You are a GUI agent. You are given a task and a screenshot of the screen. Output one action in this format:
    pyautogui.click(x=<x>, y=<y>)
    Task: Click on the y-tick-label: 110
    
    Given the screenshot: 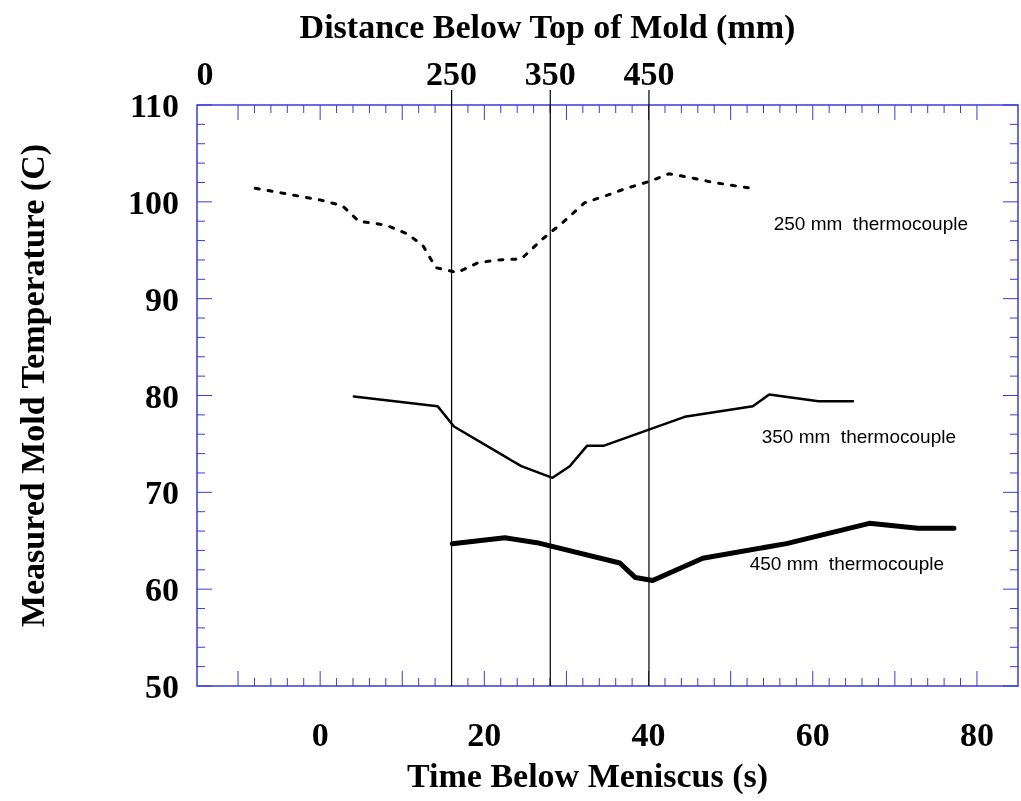 What is the action you would take?
    pyautogui.click(x=154, y=105)
    